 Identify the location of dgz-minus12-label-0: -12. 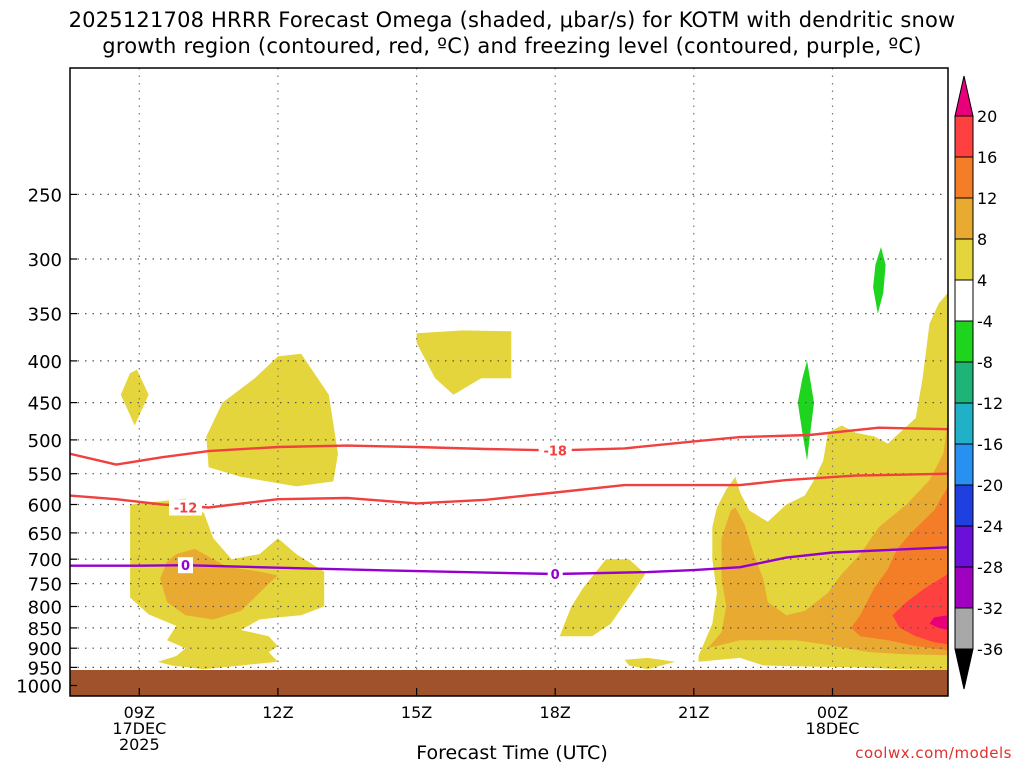
(186, 509).